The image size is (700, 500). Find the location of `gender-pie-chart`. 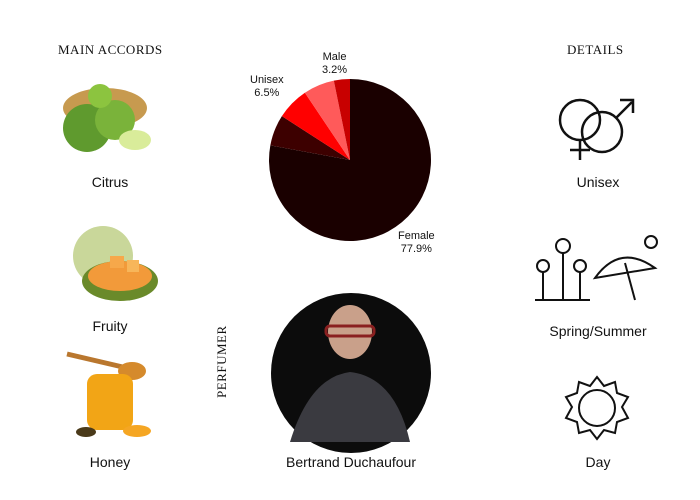

gender-pie-chart is located at coordinates (350, 160).